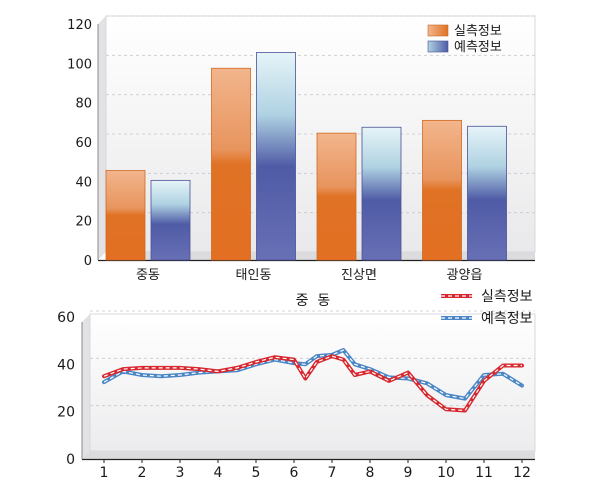  What do you see at coordinates (438, 30) in the screenshot?
I see `legend-swatch-measured` at bounding box center [438, 30].